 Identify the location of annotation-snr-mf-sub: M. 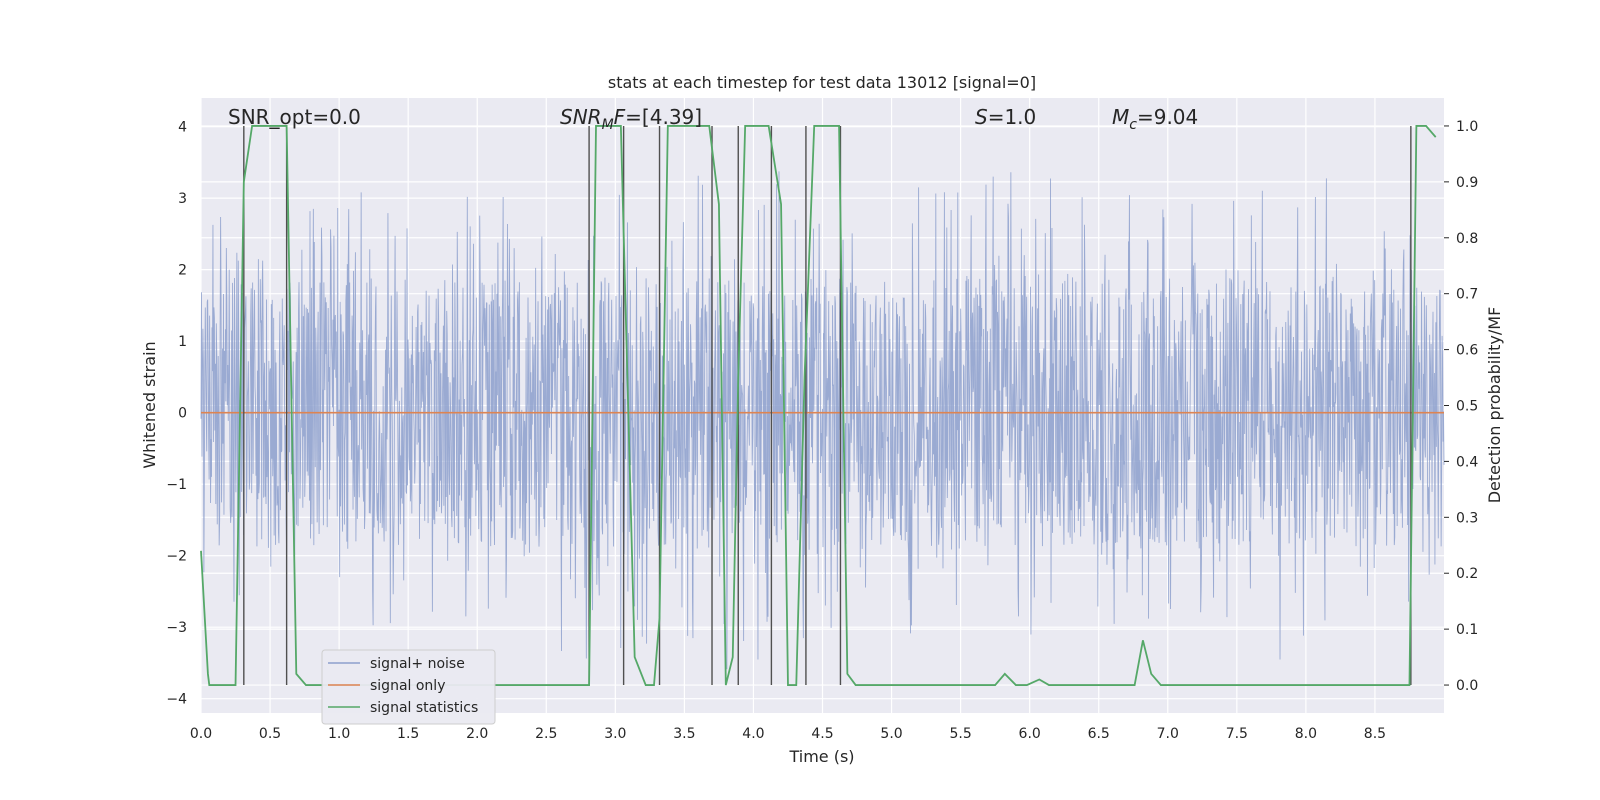
(608, 125).